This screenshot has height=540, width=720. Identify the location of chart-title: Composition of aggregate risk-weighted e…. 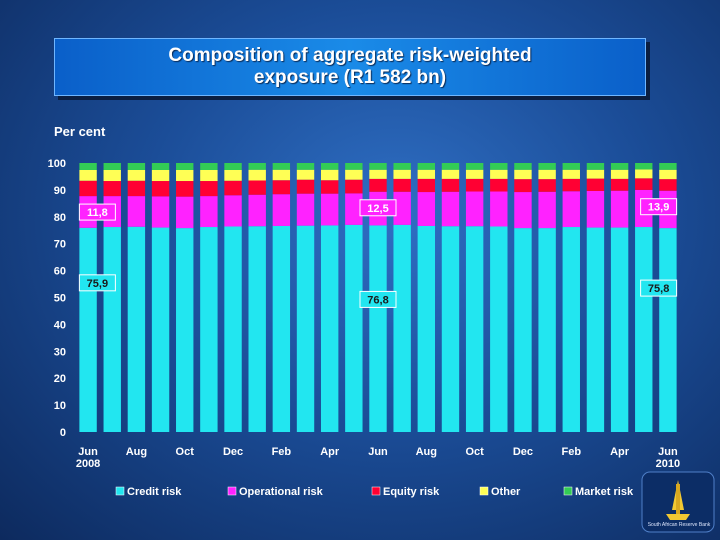
(350, 66).